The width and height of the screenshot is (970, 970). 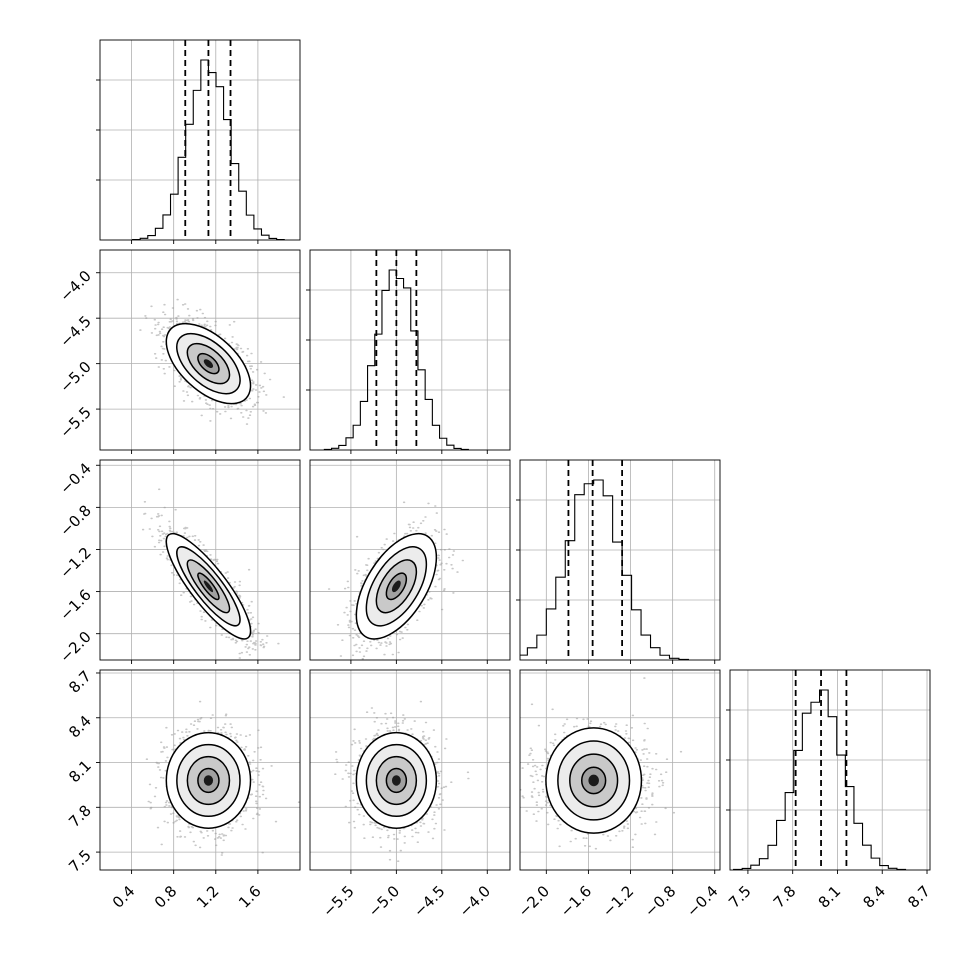 I want to click on xtick-label-0-3: 1.6, so click(x=250, y=897).